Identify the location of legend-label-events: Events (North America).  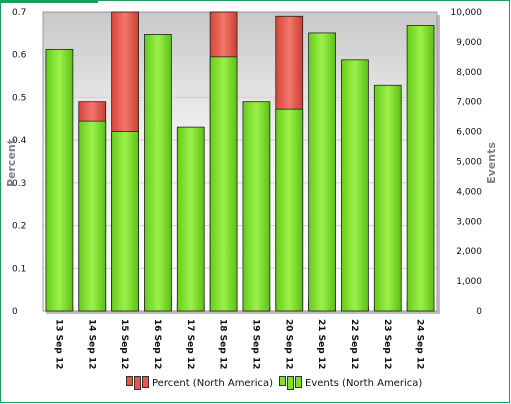
(364, 383).